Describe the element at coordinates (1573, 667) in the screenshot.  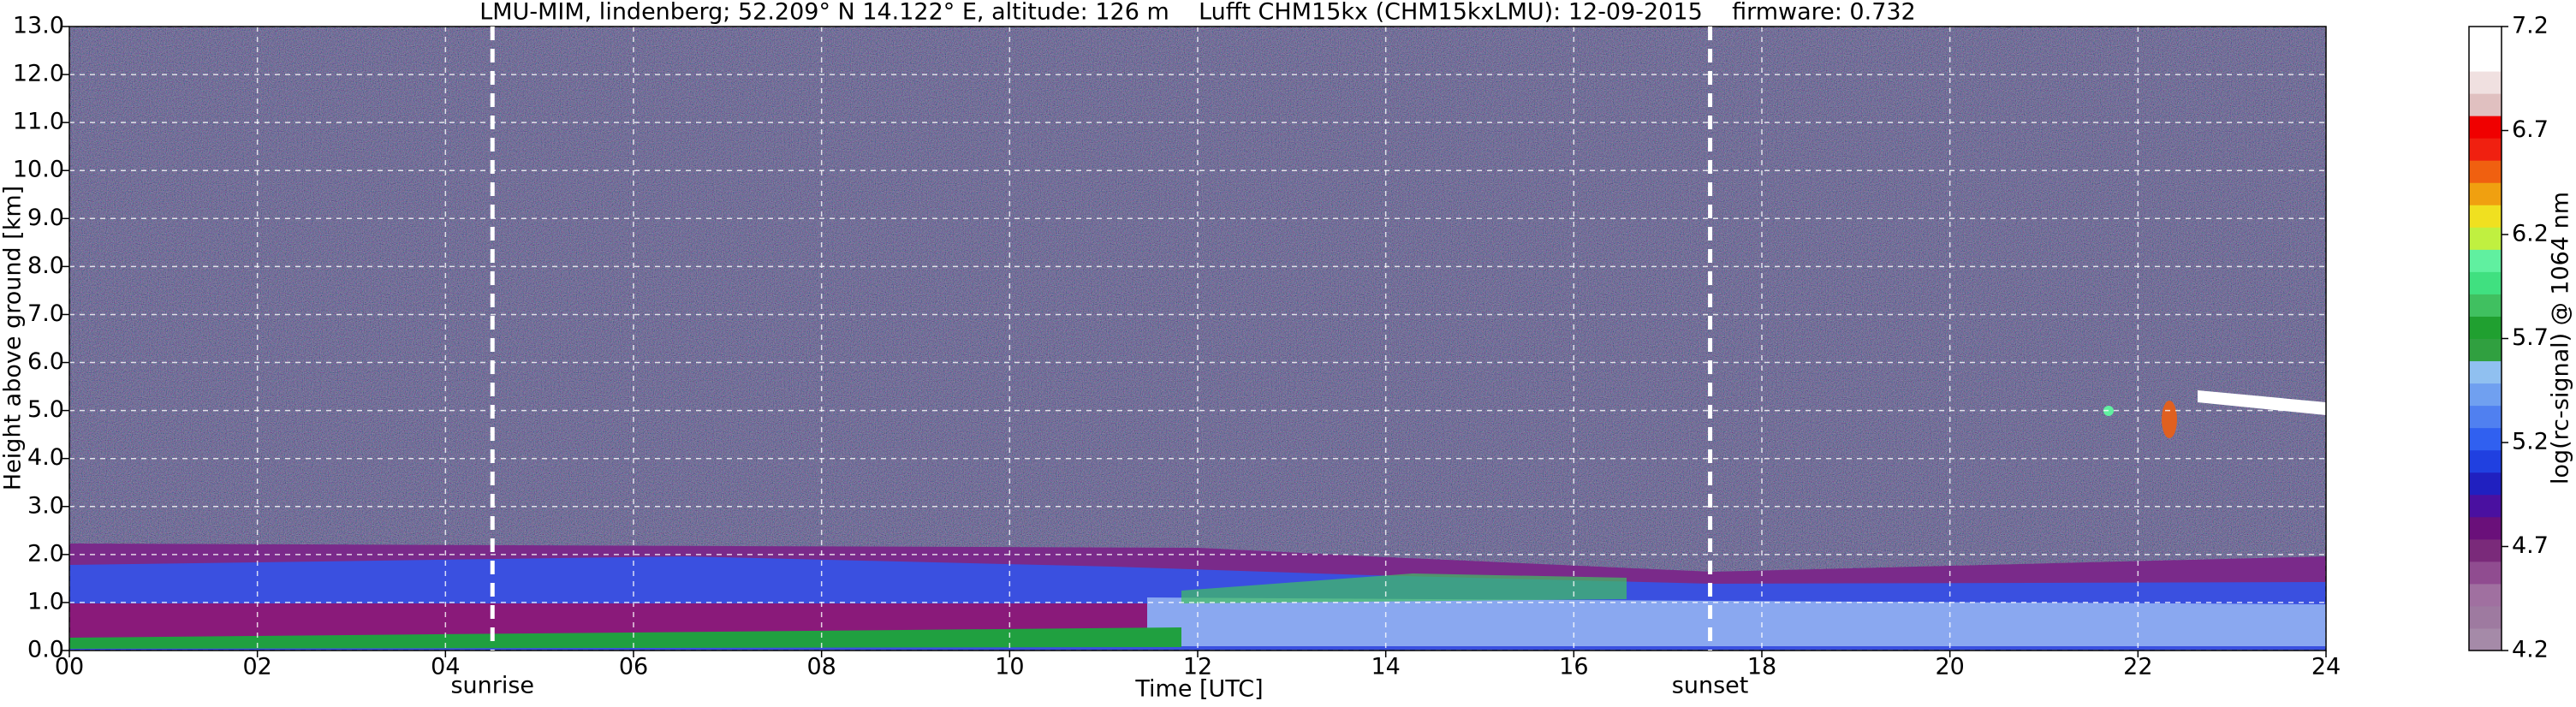
I see `x-tick-label: 16` at that location.